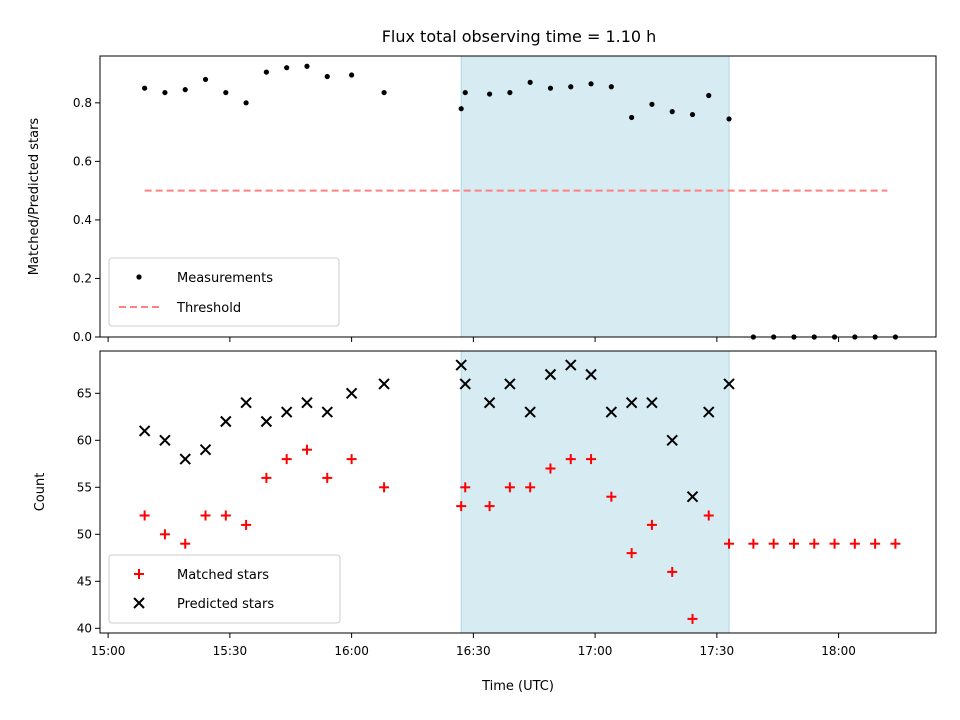 Image resolution: width=960 pixels, height=720 pixels. Describe the element at coordinates (139, 603) in the screenshot. I see `legend-predicted-marker` at that location.